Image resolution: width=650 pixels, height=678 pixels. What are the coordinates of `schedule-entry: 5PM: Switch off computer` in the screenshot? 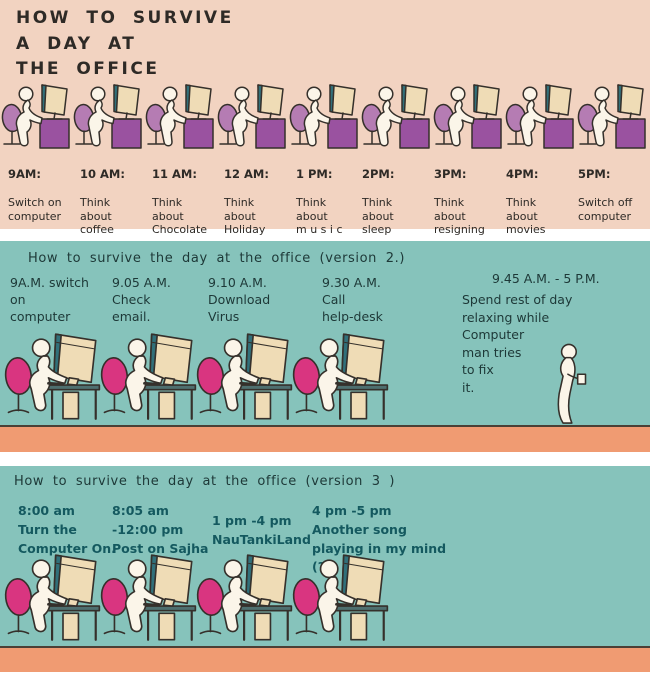 It's located at (614, 195).